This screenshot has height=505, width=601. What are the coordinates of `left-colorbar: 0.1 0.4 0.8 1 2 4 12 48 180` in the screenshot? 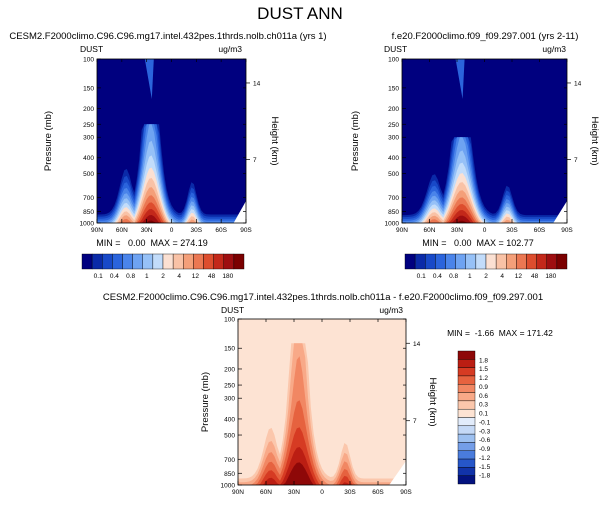 It's located at (163, 266).